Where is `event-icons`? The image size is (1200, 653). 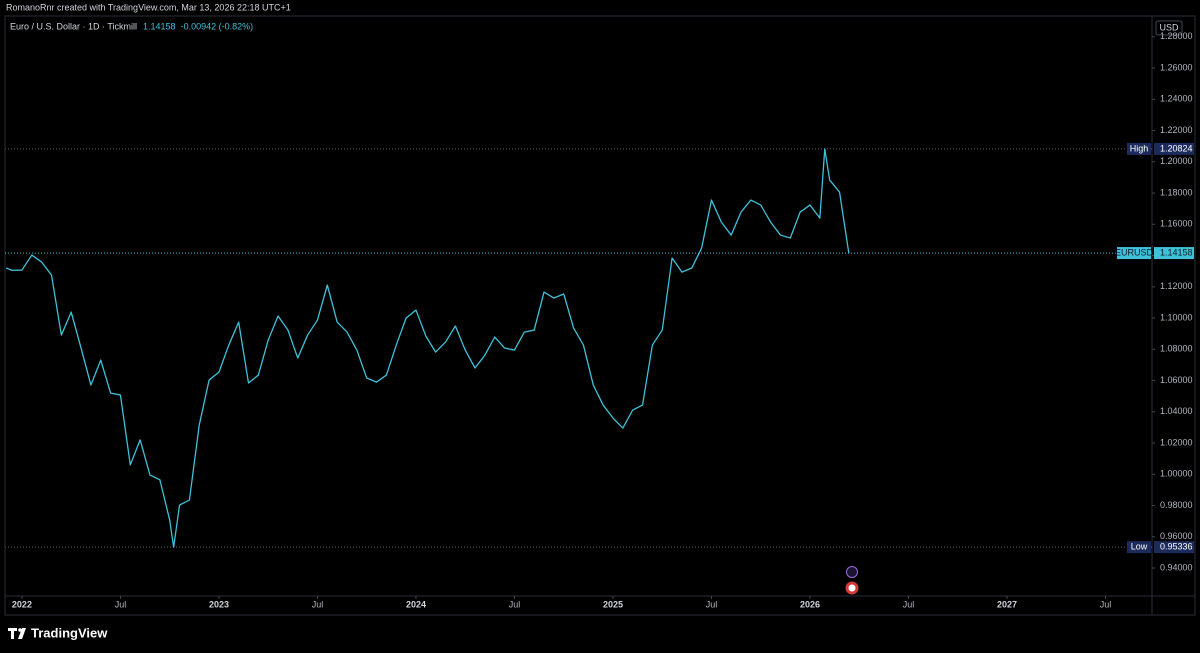 event-icons is located at coordinates (852, 580).